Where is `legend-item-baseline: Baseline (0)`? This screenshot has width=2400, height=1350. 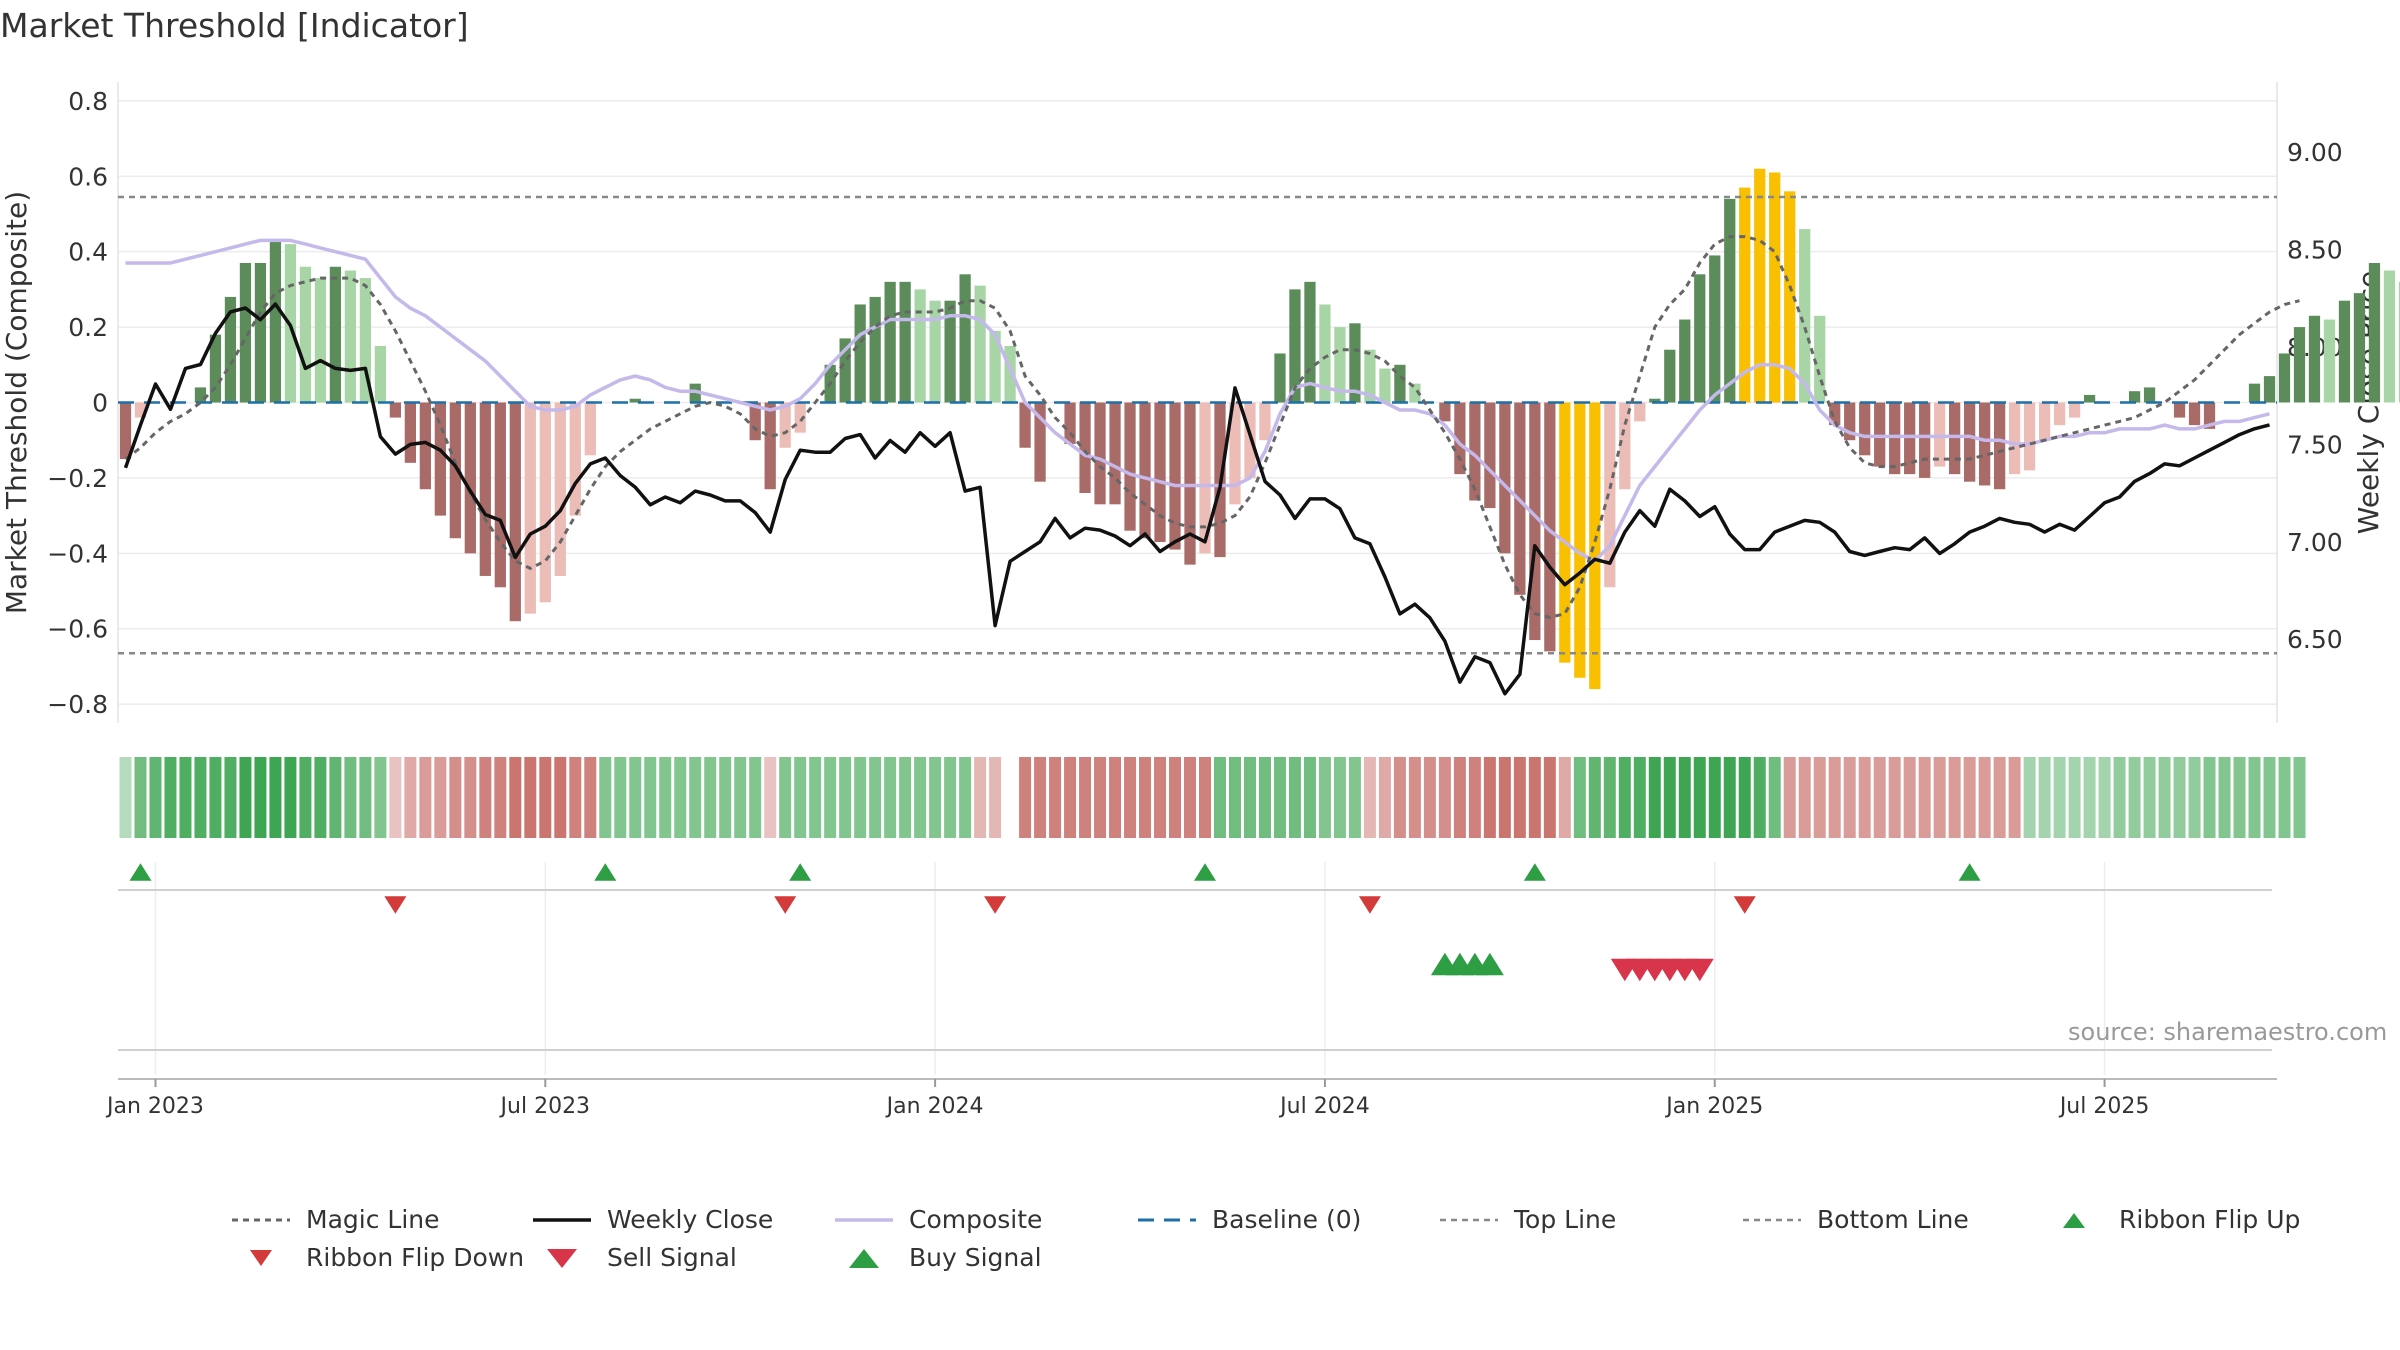
legend-item-baseline: Baseline (0) is located at coordinates (1248, 1219).